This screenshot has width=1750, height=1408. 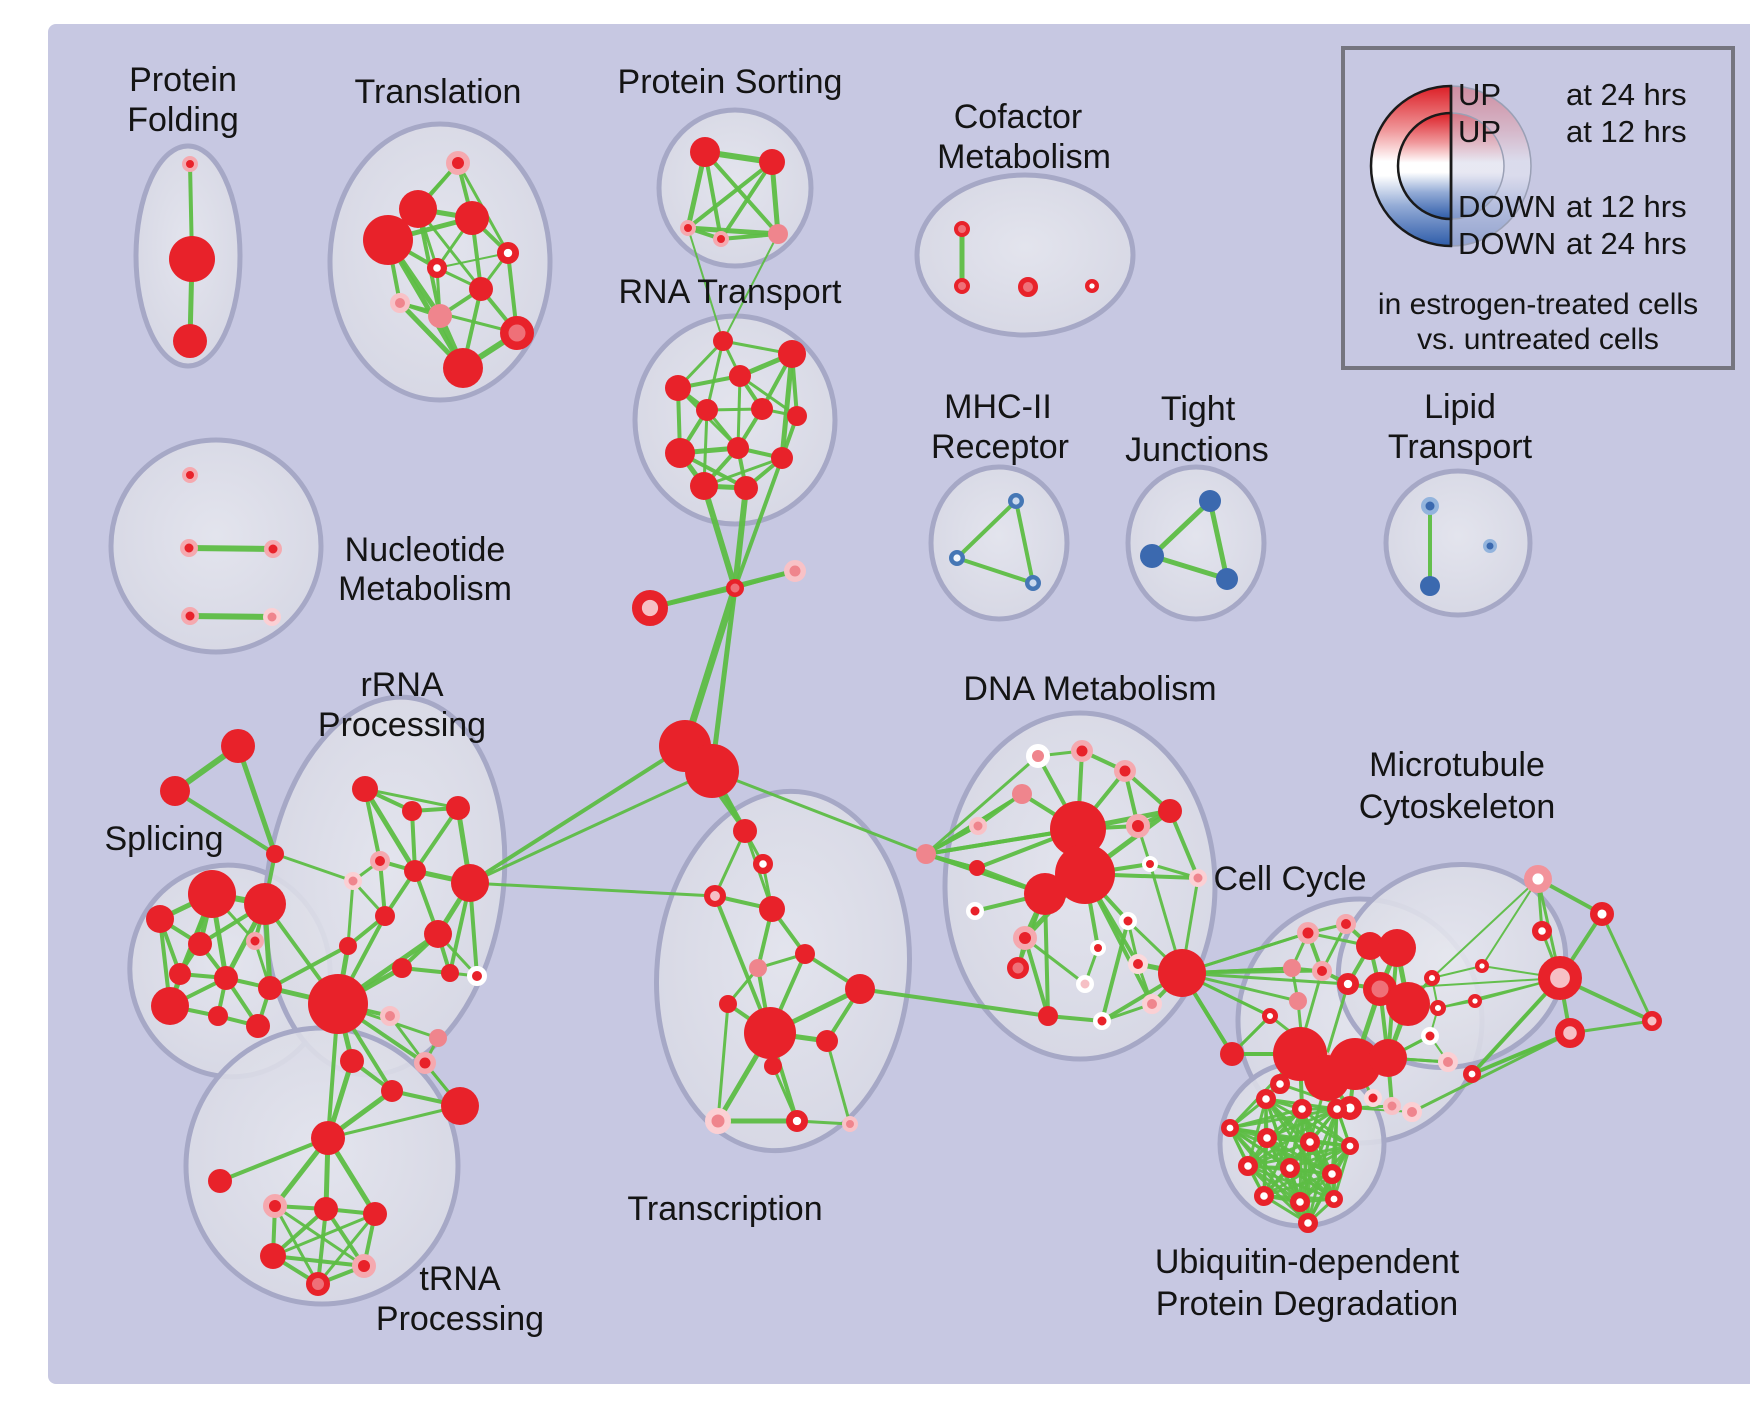 I want to click on cluster-label-lipid-transport: Lipid, so click(x=1460, y=407).